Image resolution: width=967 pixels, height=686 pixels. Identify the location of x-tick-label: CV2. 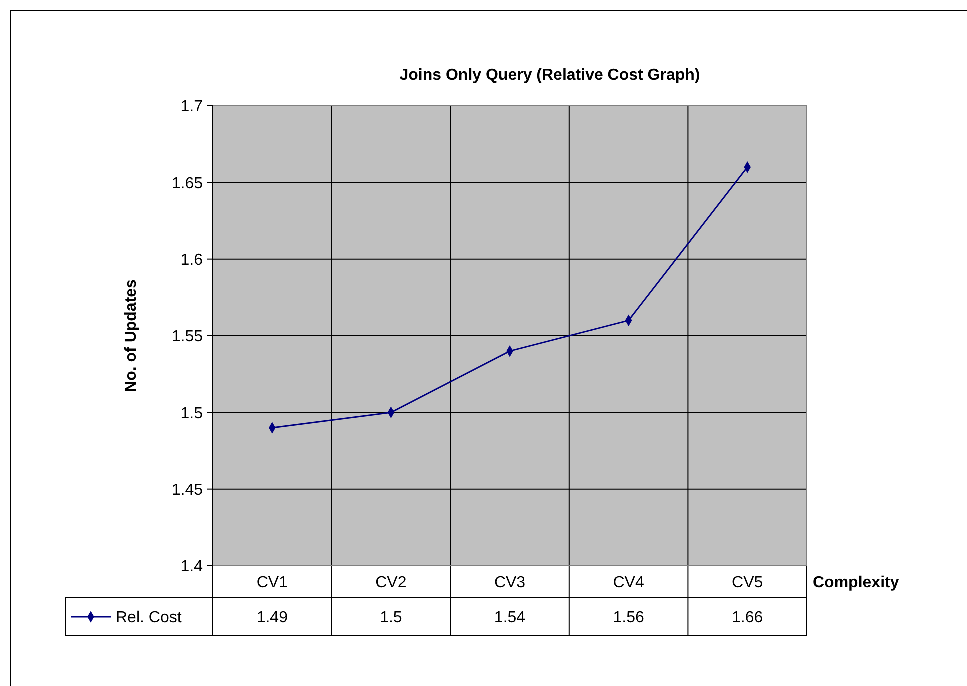
(391, 583).